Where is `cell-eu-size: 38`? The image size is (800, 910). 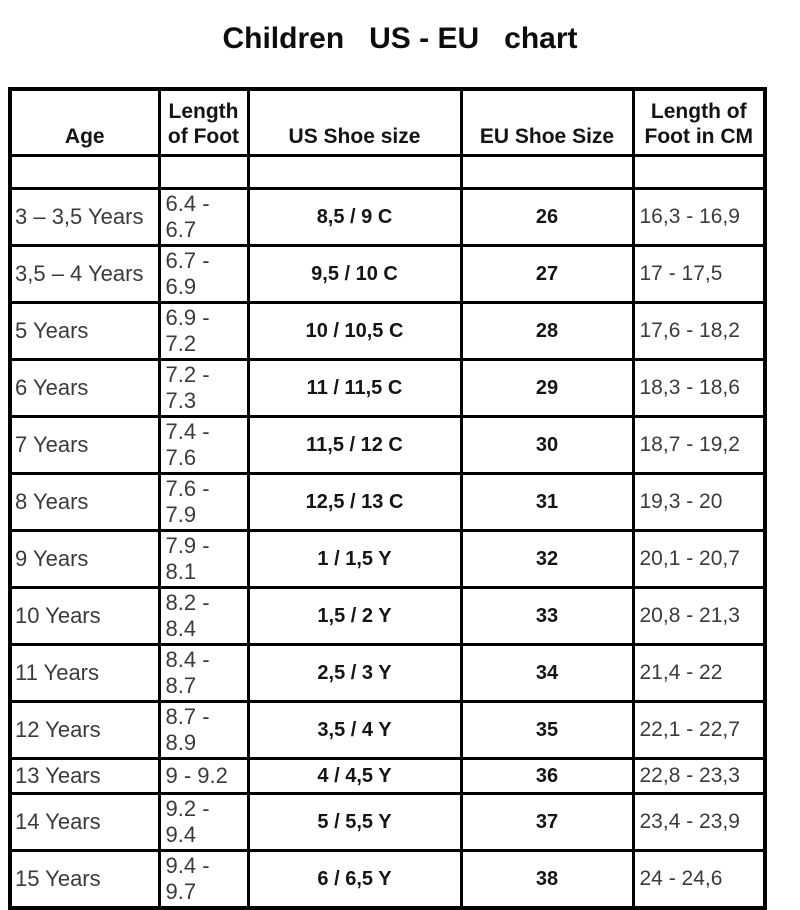
cell-eu-size: 38 is located at coordinates (547, 879).